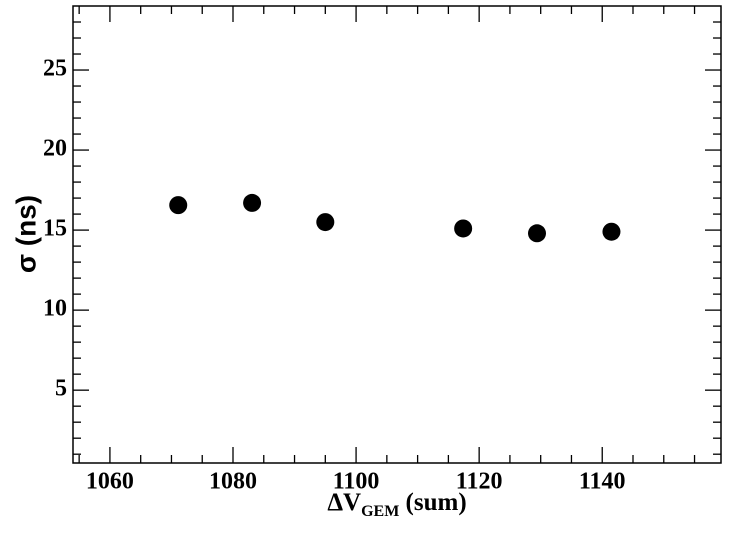  Describe the element at coordinates (233, 482) in the screenshot. I see `x-tick-label: 1080` at that location.